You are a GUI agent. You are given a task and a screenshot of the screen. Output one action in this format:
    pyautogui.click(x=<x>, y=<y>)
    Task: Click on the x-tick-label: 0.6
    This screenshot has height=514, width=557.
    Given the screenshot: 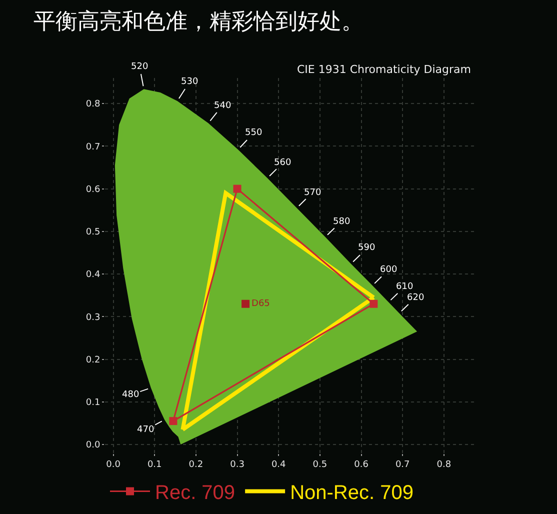 What is the action you would take?
    pyautogui.click(x=361, y=465)
    